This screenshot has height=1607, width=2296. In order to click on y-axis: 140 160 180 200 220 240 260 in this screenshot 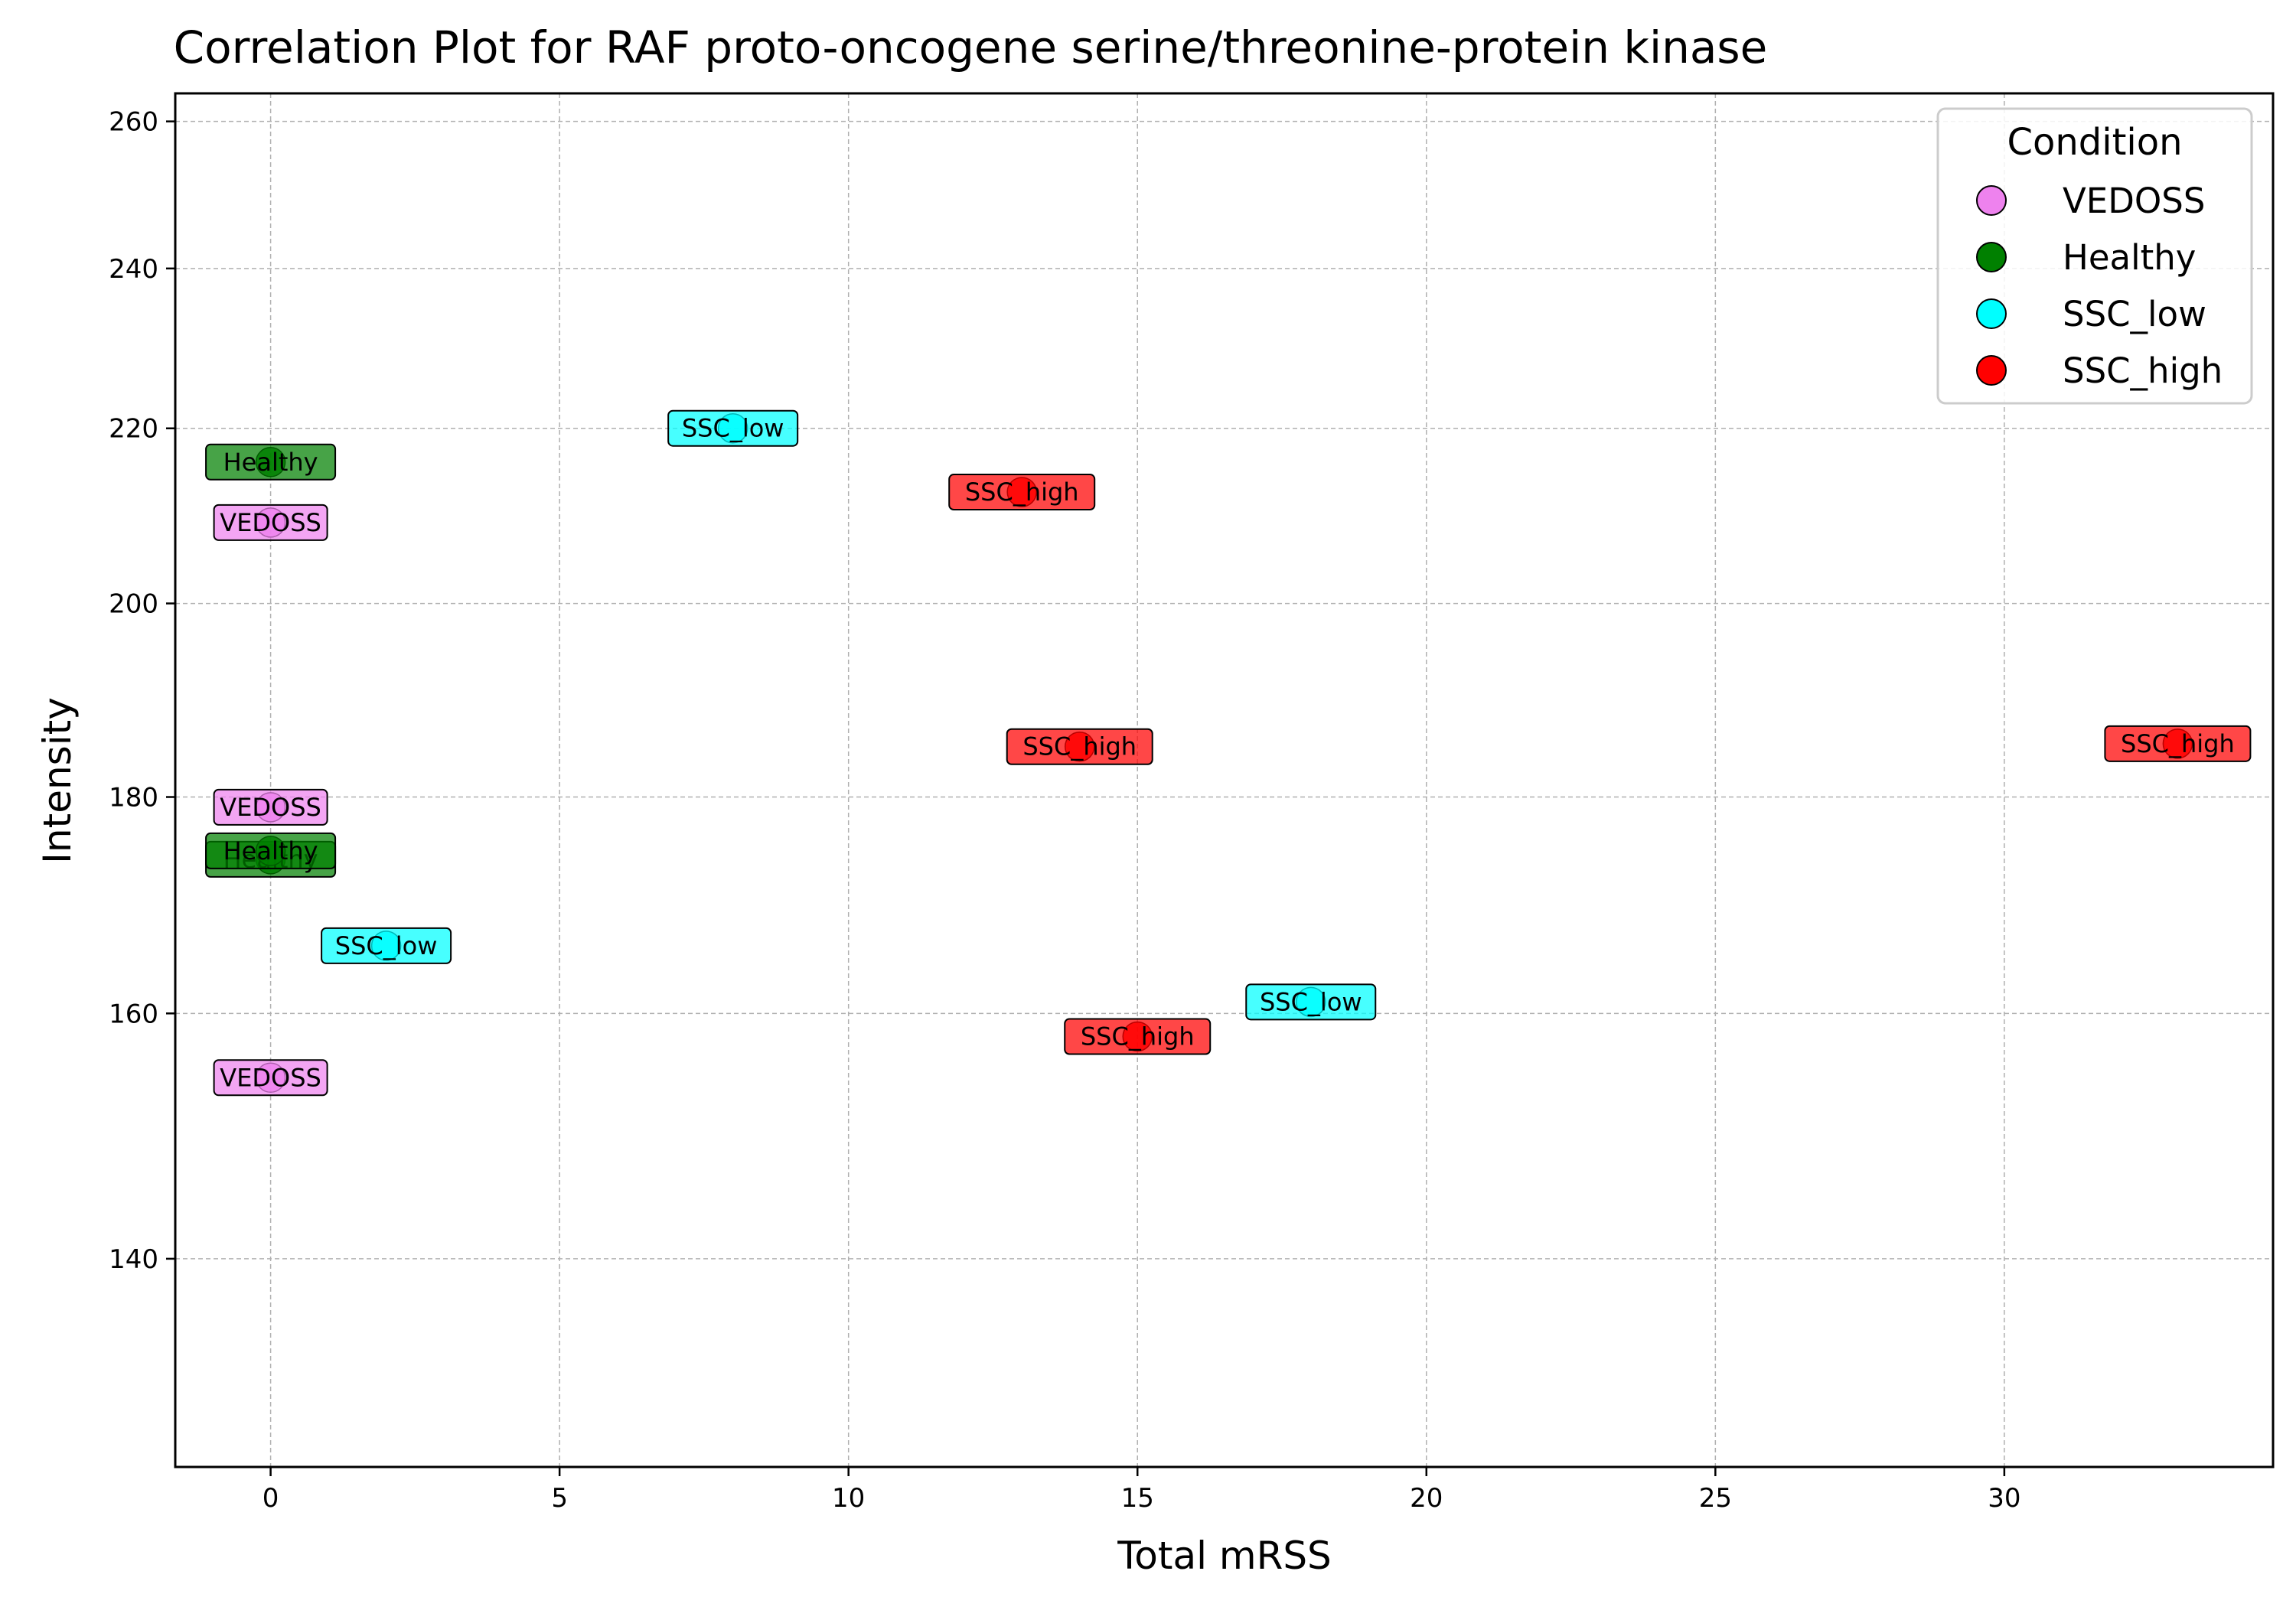, I will do `click(142, 691)`.